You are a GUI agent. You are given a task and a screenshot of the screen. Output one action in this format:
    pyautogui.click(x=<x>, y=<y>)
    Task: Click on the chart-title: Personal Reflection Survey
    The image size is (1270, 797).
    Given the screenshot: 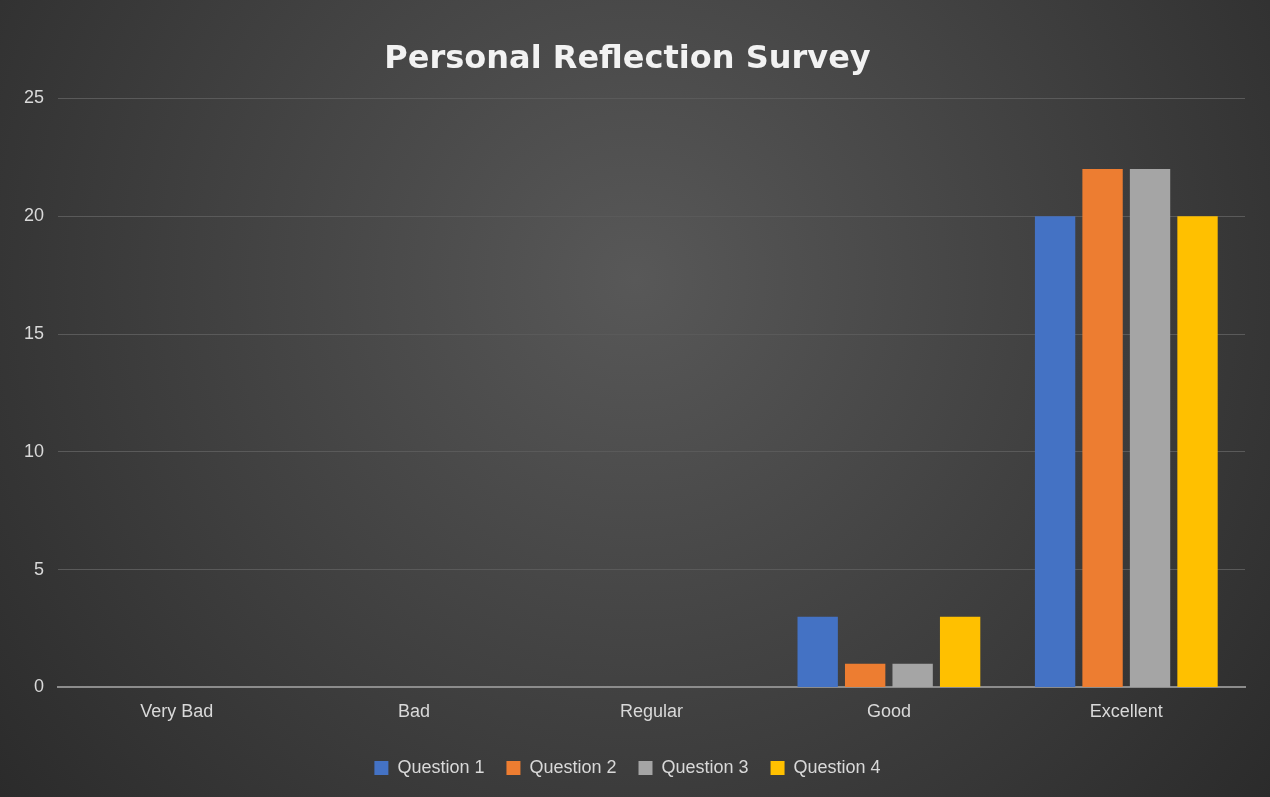 What is the action you would take?
    pyautogui.click(x=627, y=56)
    